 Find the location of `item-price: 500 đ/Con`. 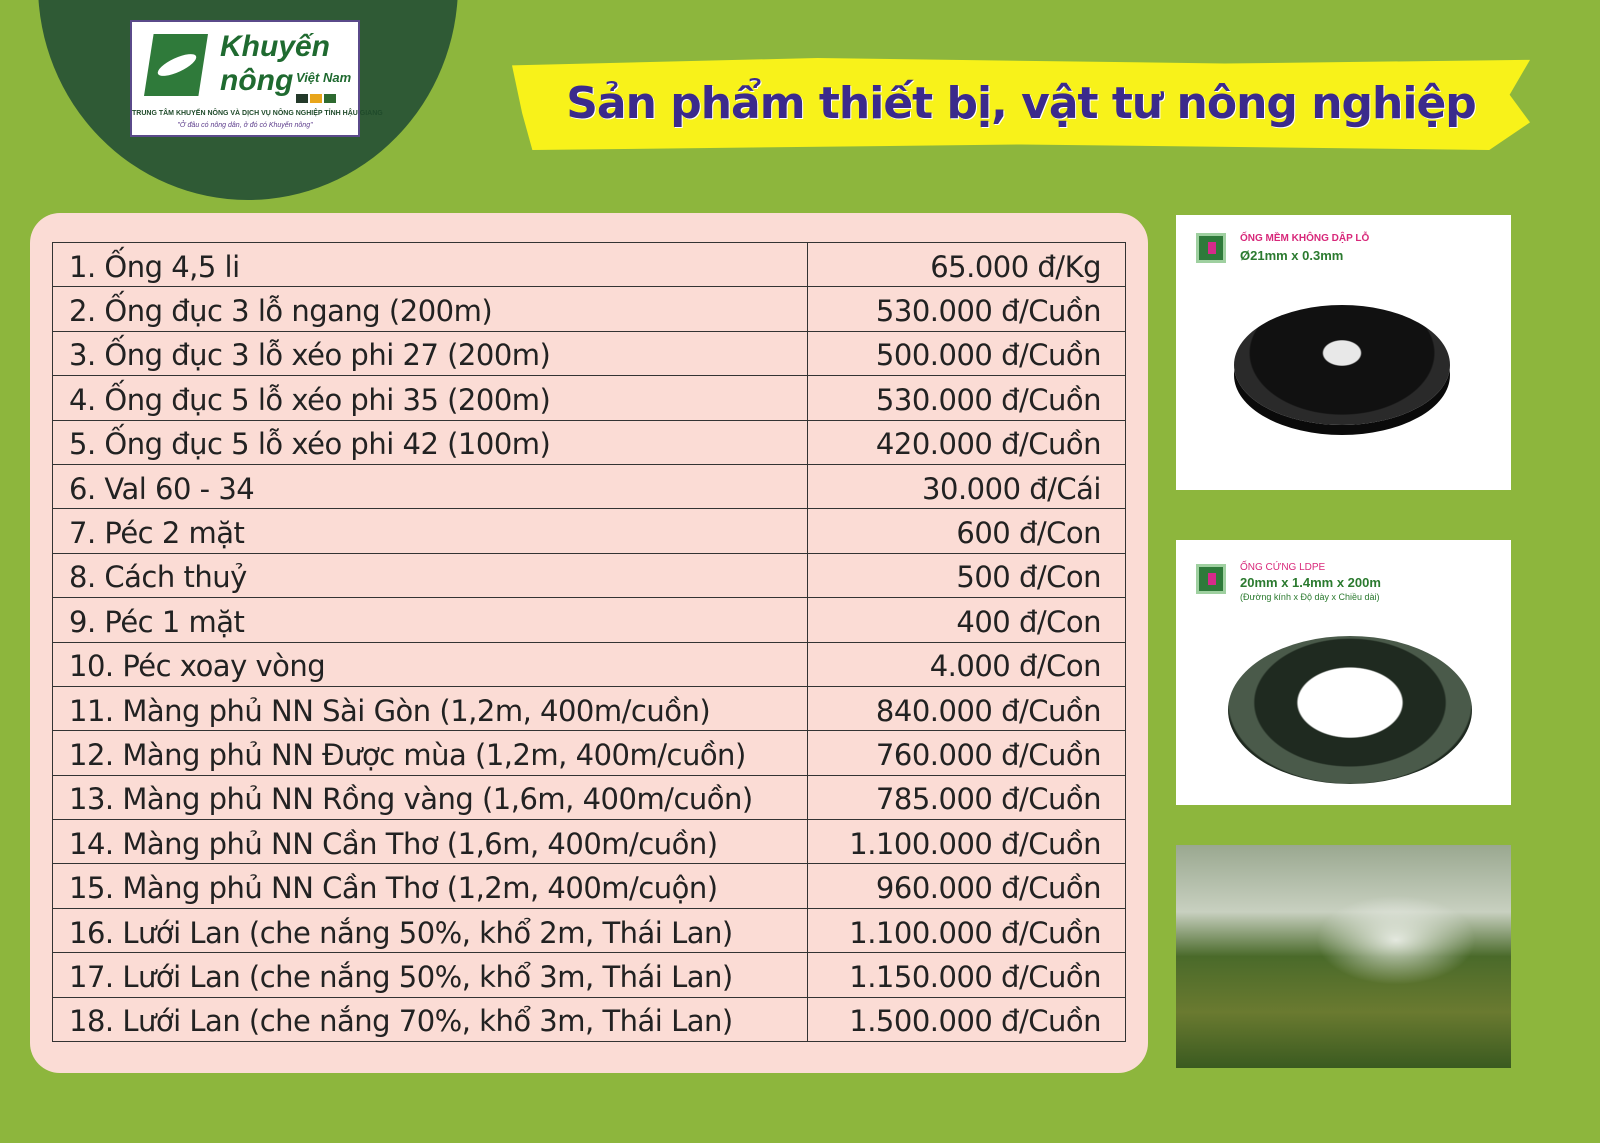

item-price: 500 đ/Con is located at coordinates (966, 575).